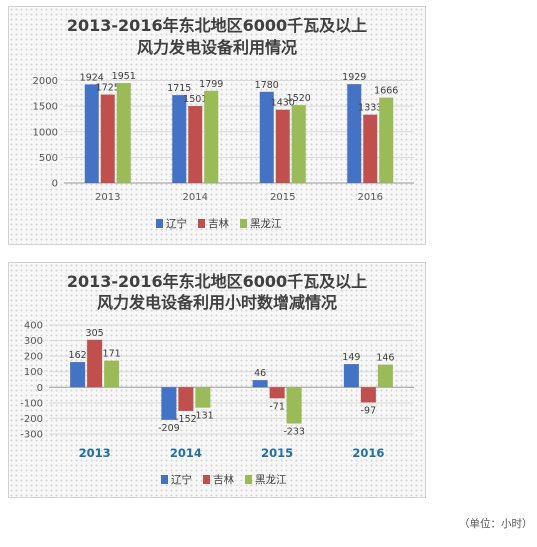  Describe the element at coordinates (33, 372) in the screenshot. I see `y-tick-label: 100` at that location.